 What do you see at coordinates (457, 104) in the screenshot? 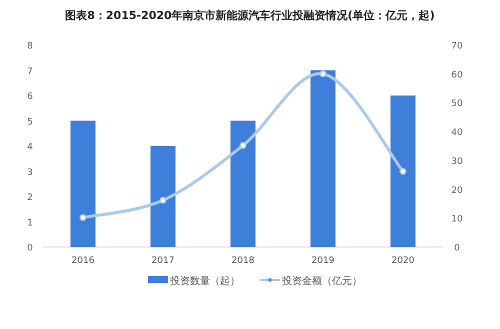
I see `y2-tick-label: 50` at bounding box center [457, 104].